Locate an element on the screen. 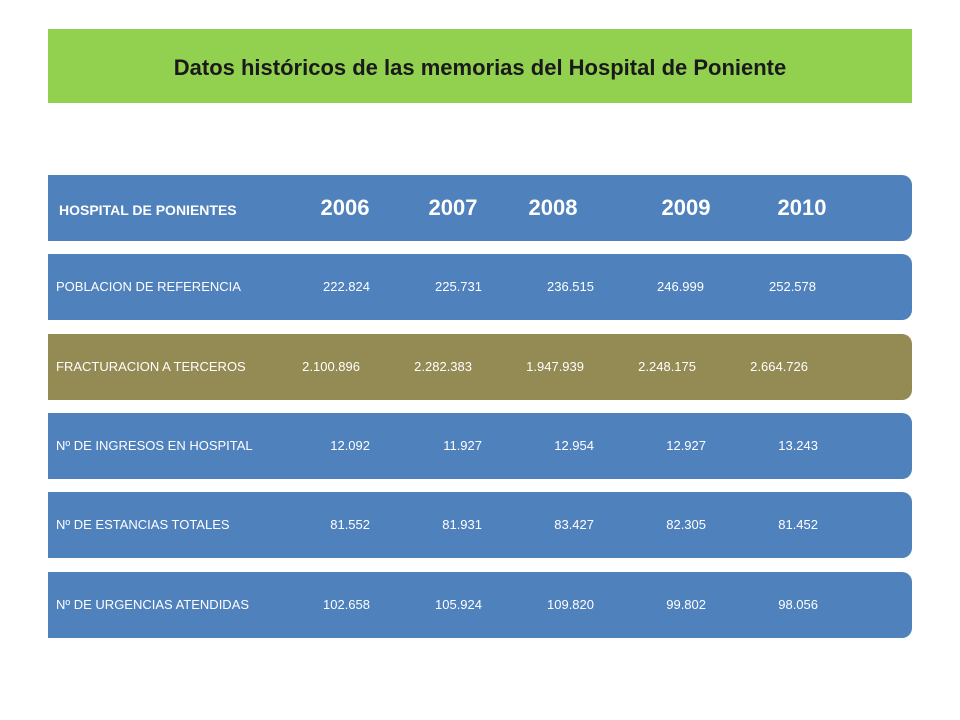 The image size is (960, 720). row-value-2008: 12.954 is located at coordinates (574, 445).